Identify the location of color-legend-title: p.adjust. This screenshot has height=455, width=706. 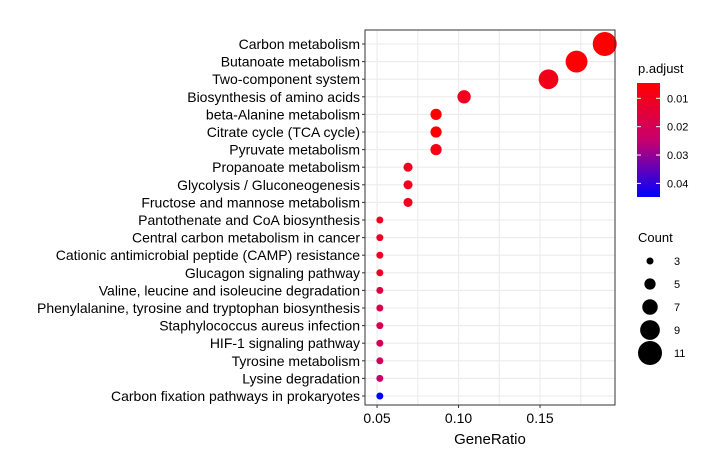
(661, 68).